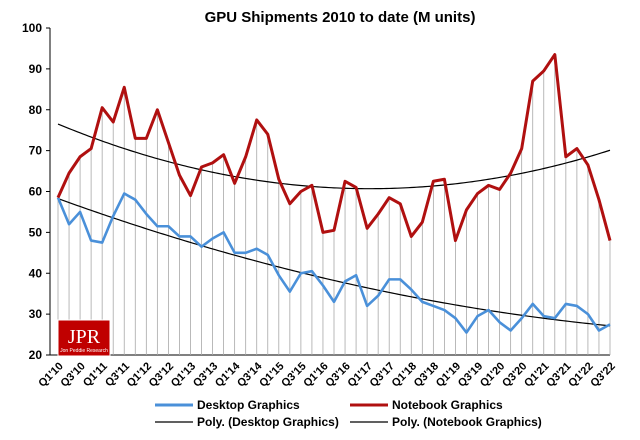 The image size is (640, 440). Describe the element at coordinates (36, 314) in the screenshot. I see `y-tick-label: 30` at that location.